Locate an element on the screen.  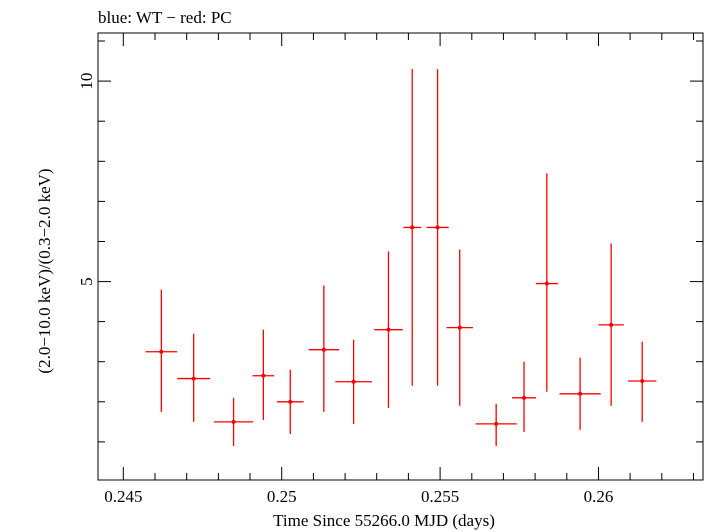
x-tick-label: 0.25 is located at coordinates (282, 496).